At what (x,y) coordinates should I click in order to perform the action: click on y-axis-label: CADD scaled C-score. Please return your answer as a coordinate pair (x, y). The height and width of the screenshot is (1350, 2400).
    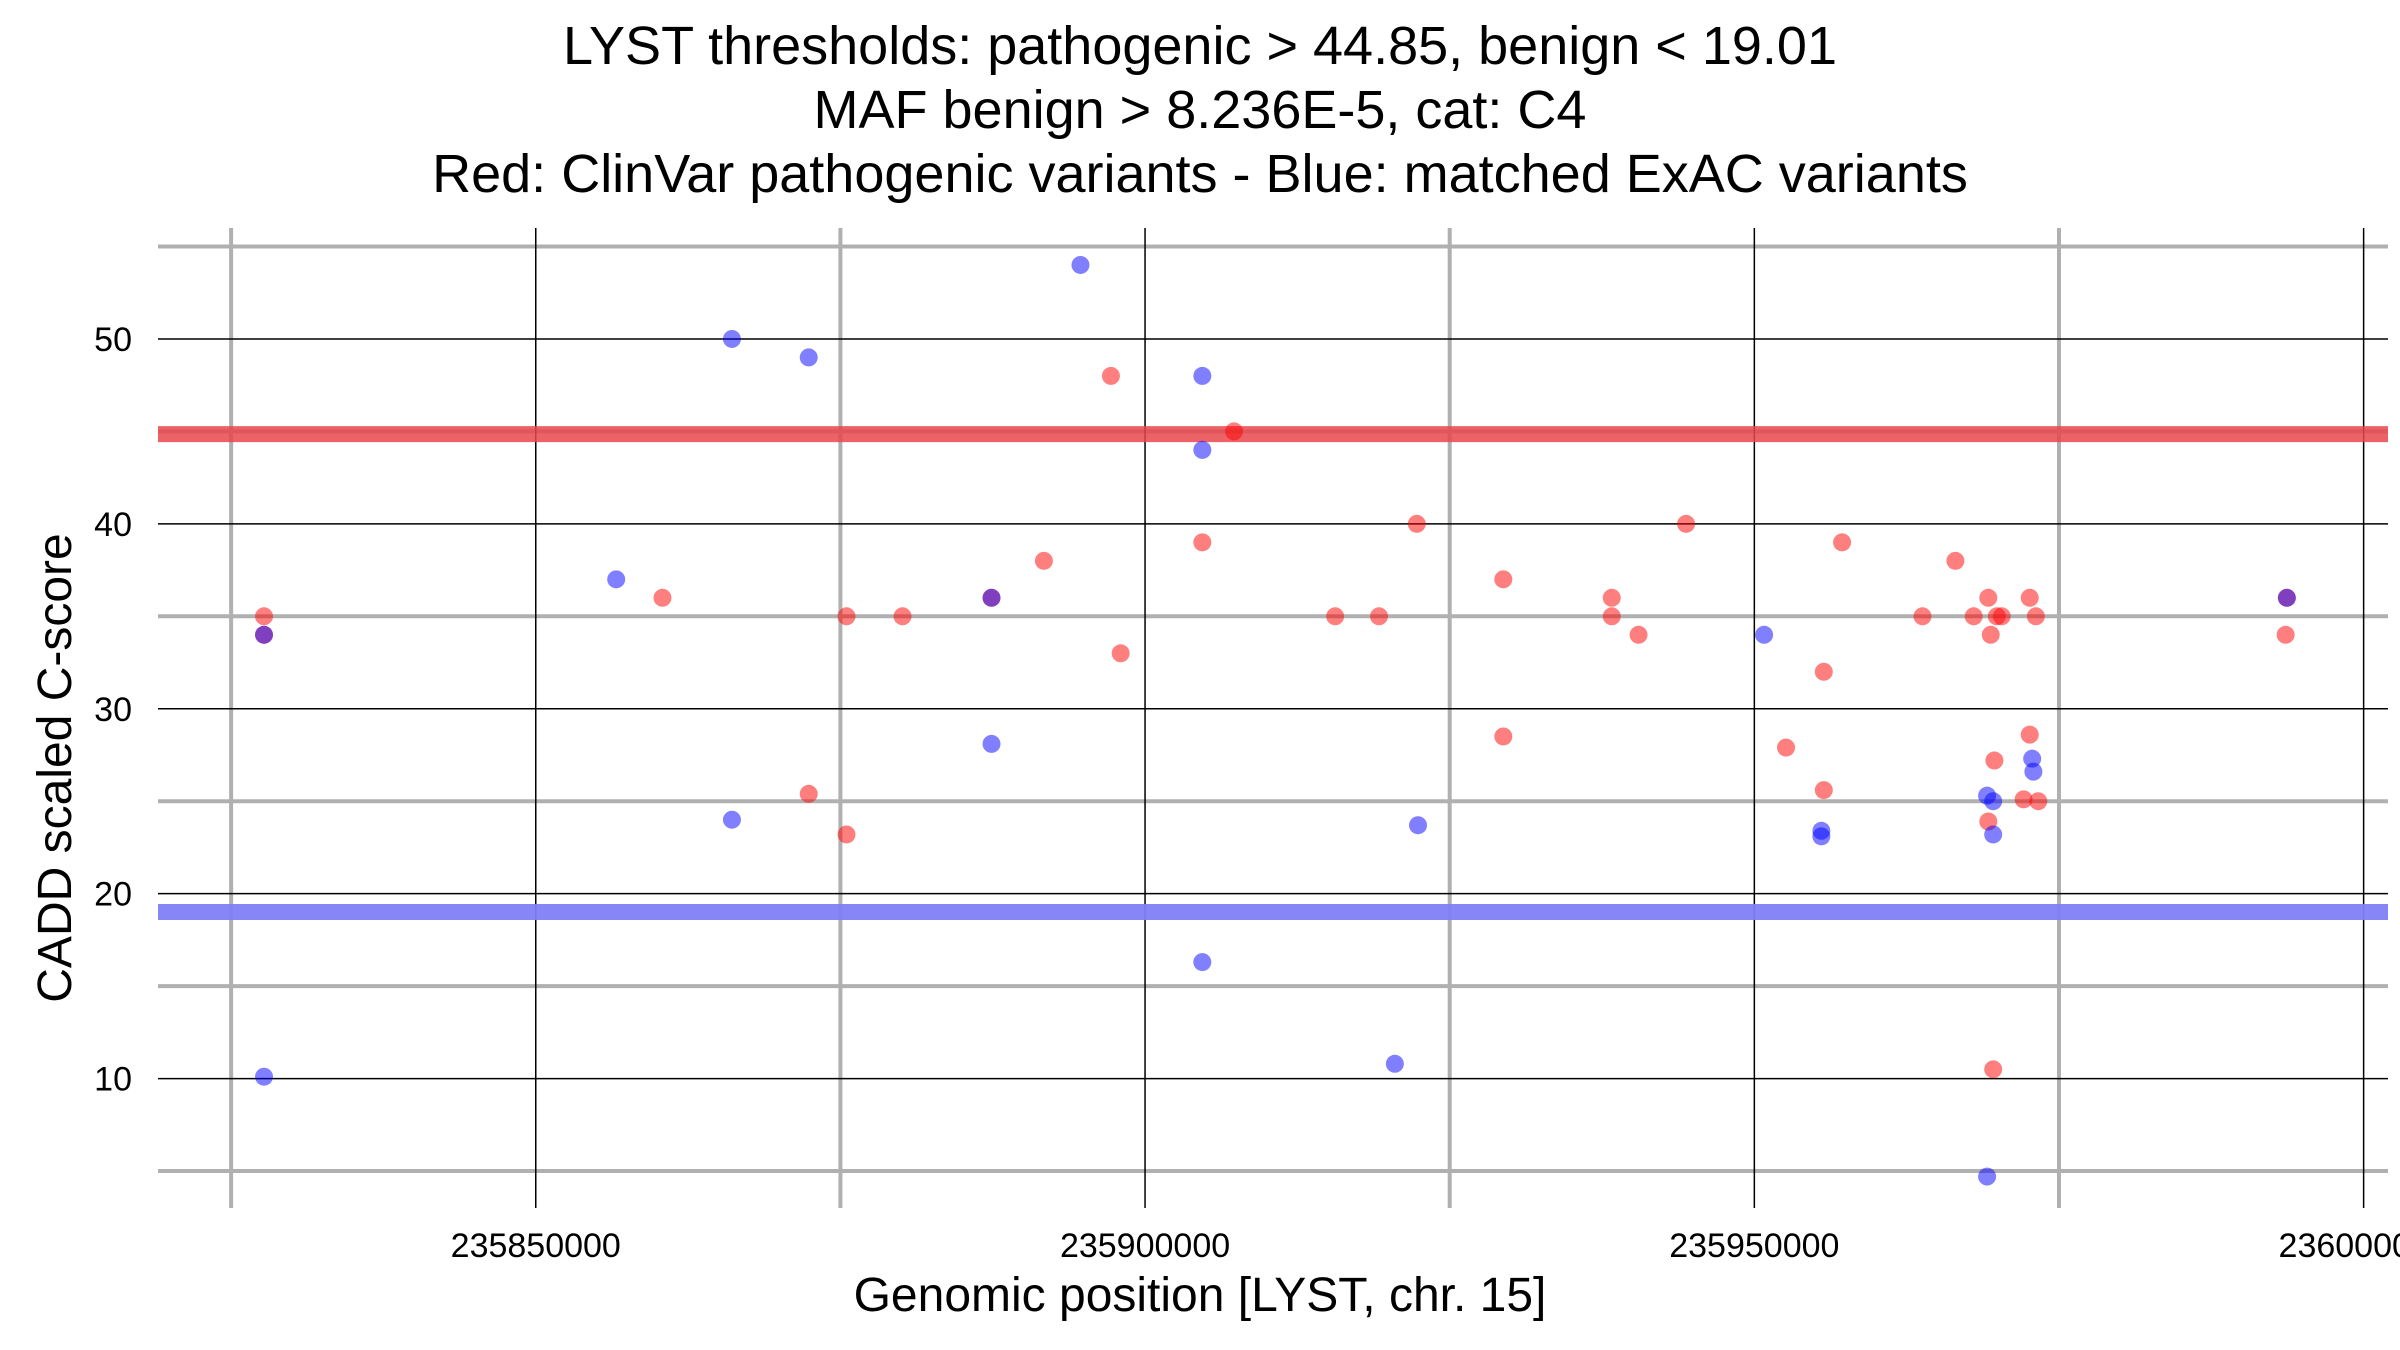
    Looking at the image, I should click on (55, 768).